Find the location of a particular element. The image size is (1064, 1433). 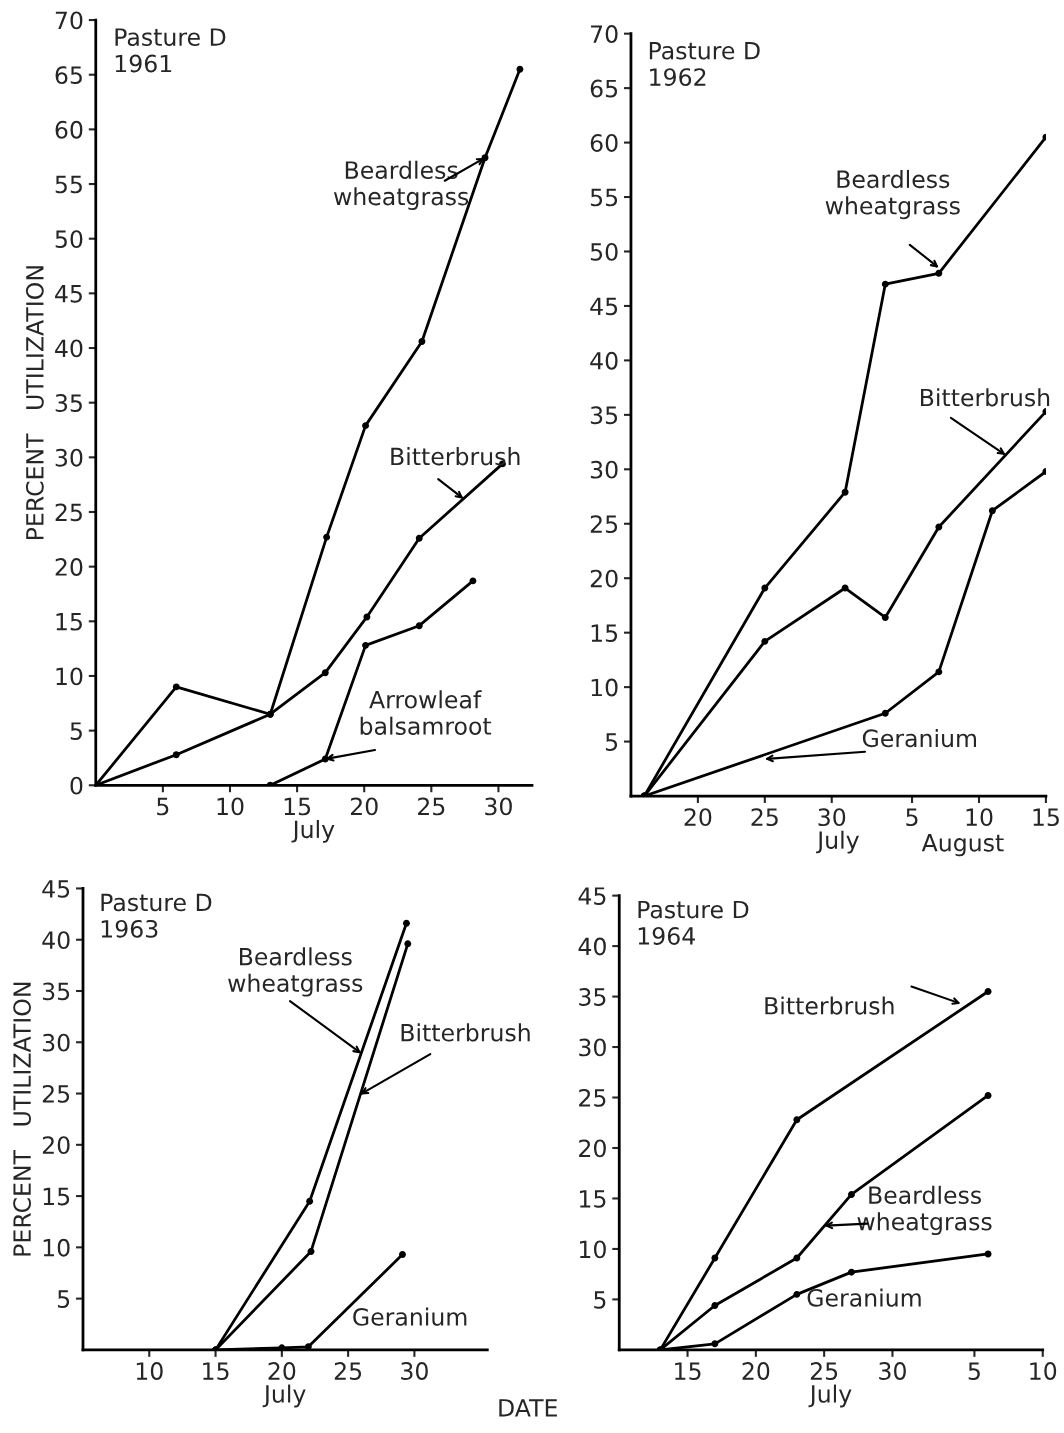

y-tick-label: 0 is located at coordinates (76, 785).